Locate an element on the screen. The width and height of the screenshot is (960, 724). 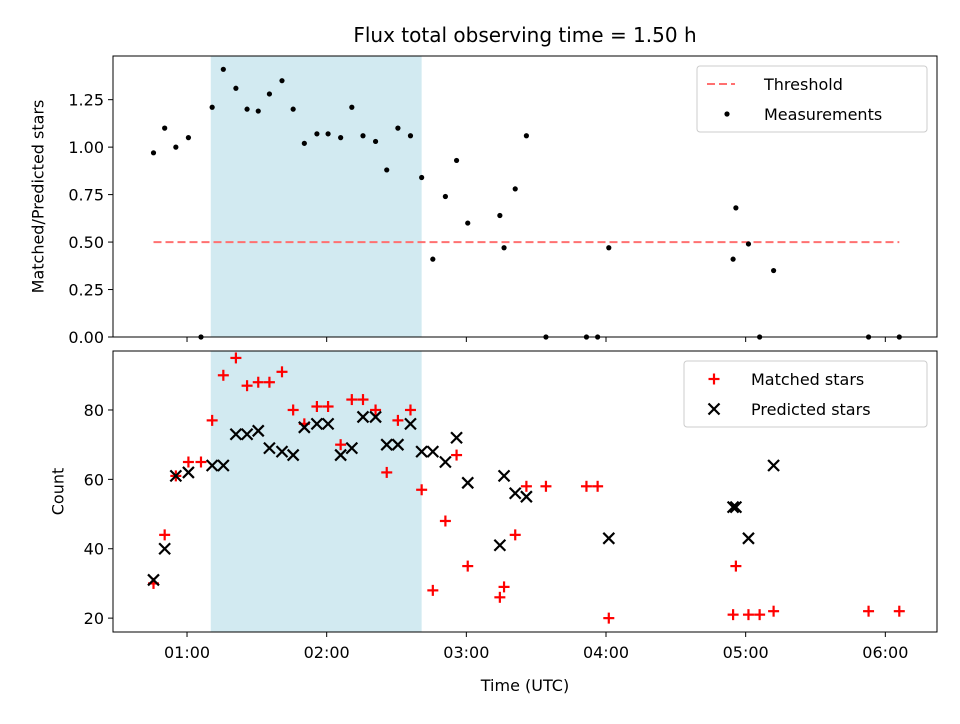
y-tick-label: 1.25 is located at coordinates (86, 100).